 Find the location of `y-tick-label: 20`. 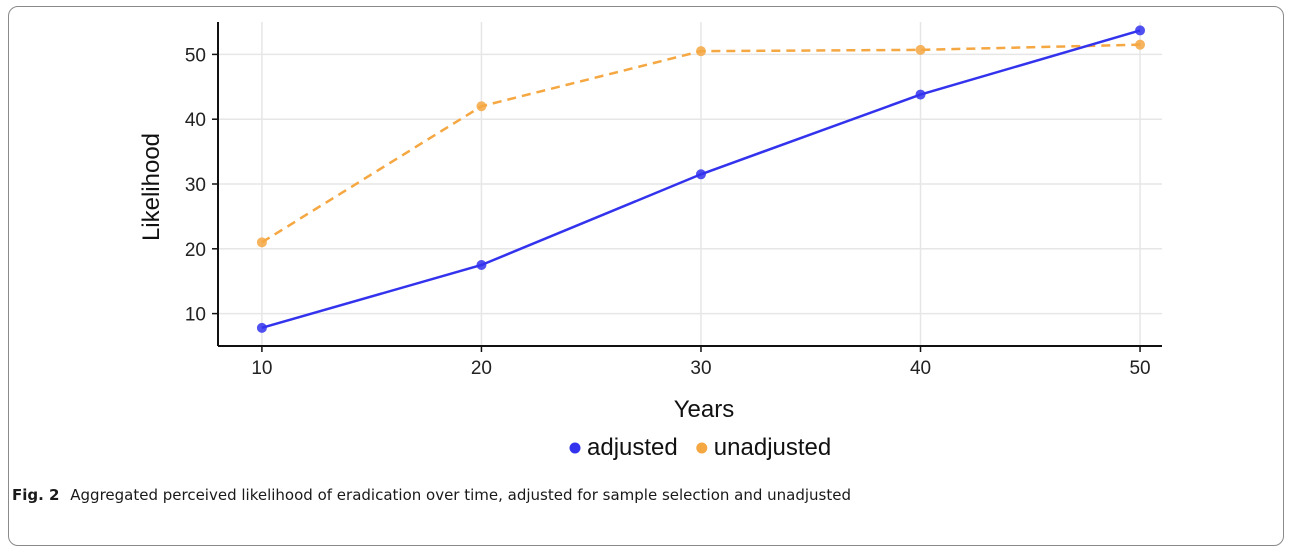

y-tick-label: 20 is located at coordinates (195, 250).